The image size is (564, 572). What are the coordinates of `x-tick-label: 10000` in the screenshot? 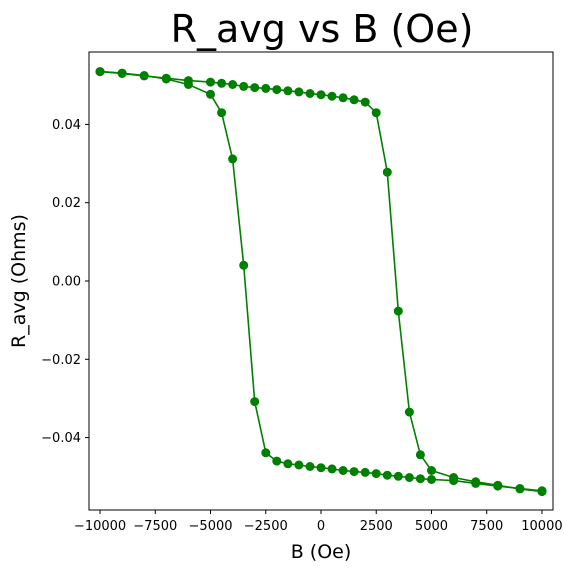 It's located at (541, 526).